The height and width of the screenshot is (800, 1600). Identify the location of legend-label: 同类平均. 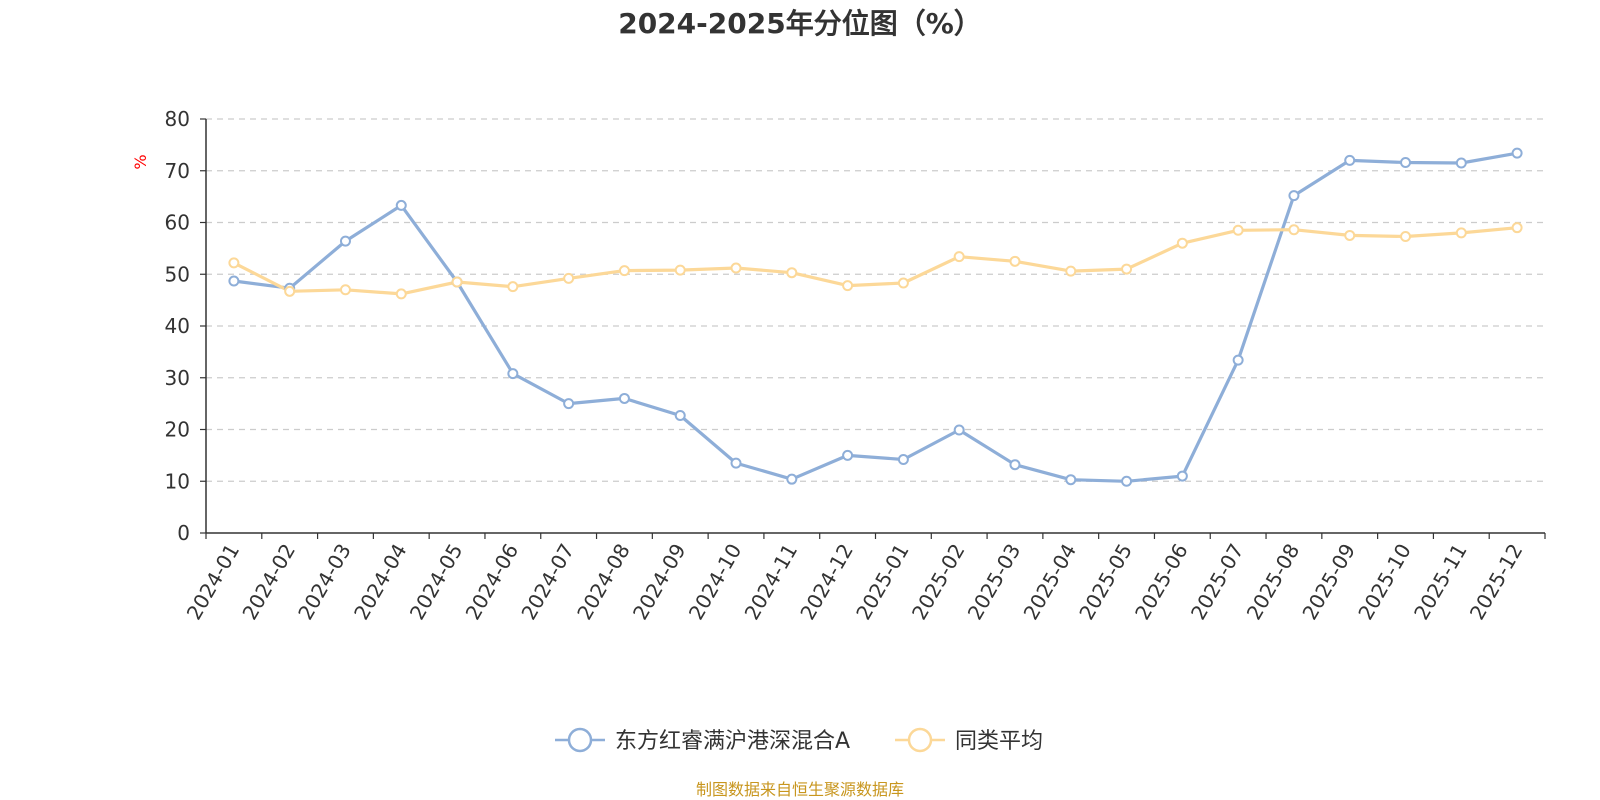
(999, 741).